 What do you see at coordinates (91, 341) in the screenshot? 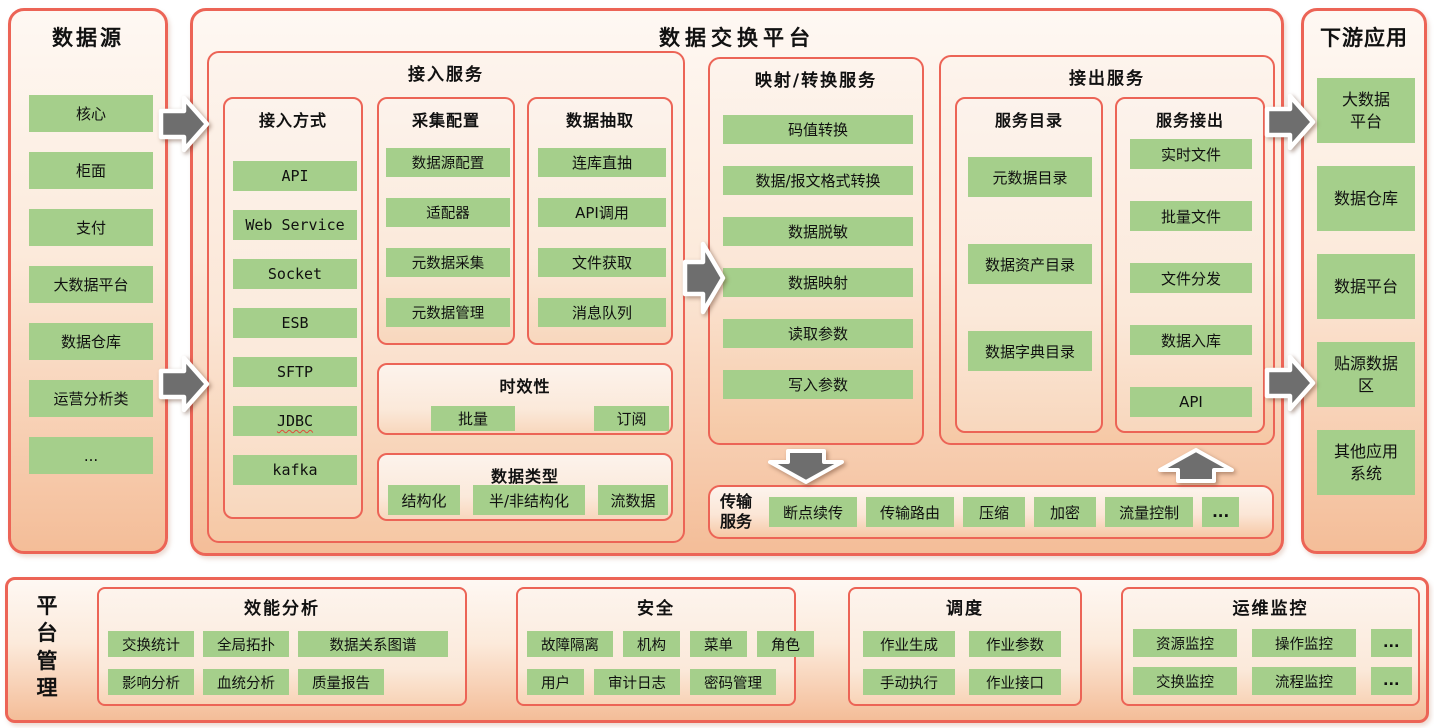
I see `datasource-item: 数据仓库` at bounding box center [91, 341].